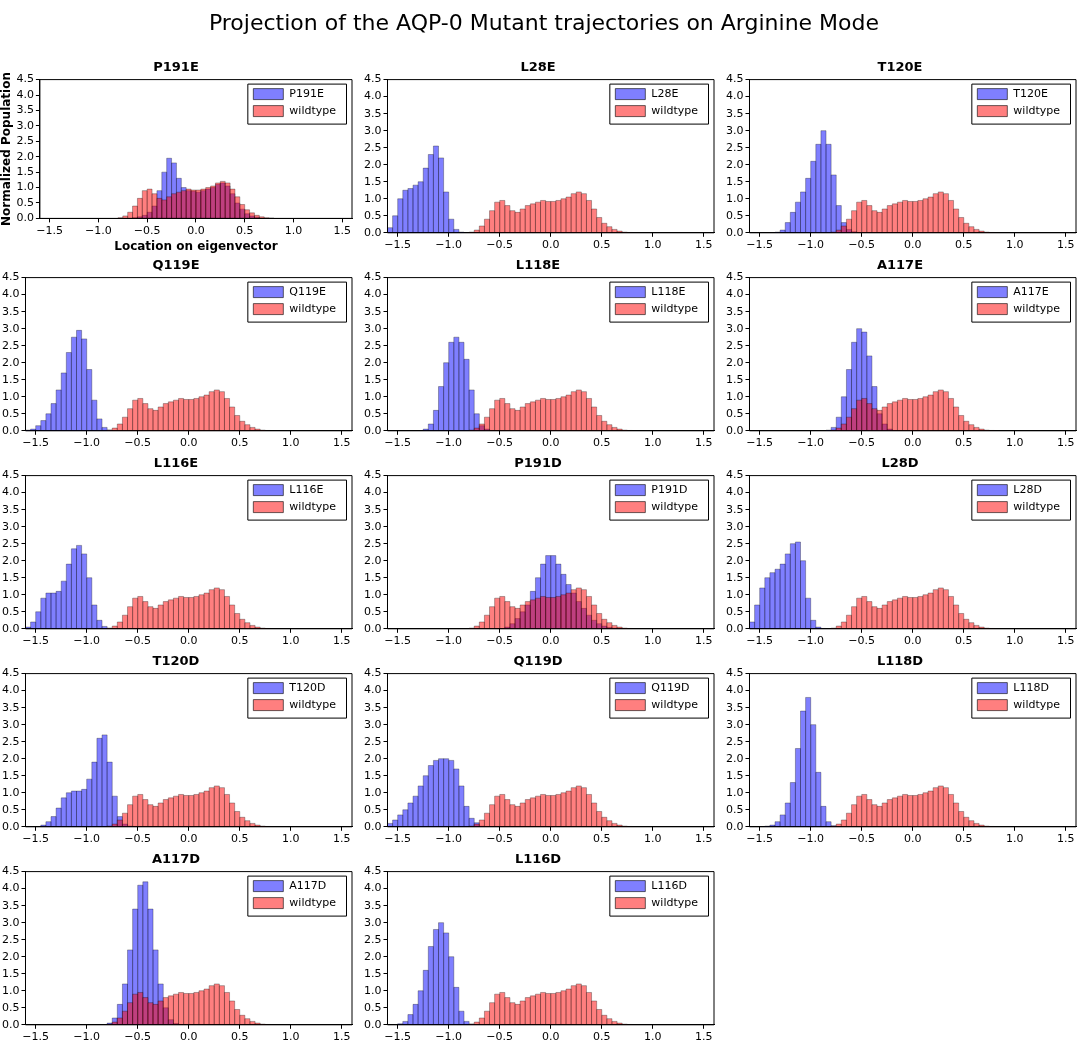 This screenshot has height=1061, width=1088. I want to click on chart-title: A117D, so click(176, 859).